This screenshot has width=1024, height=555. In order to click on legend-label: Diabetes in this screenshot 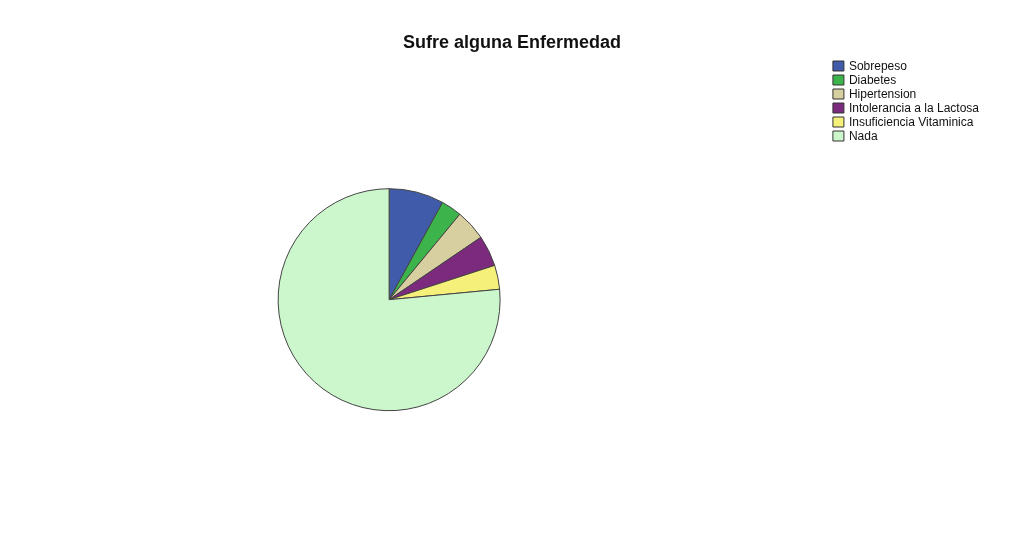, I will do `click(872, 80)`.